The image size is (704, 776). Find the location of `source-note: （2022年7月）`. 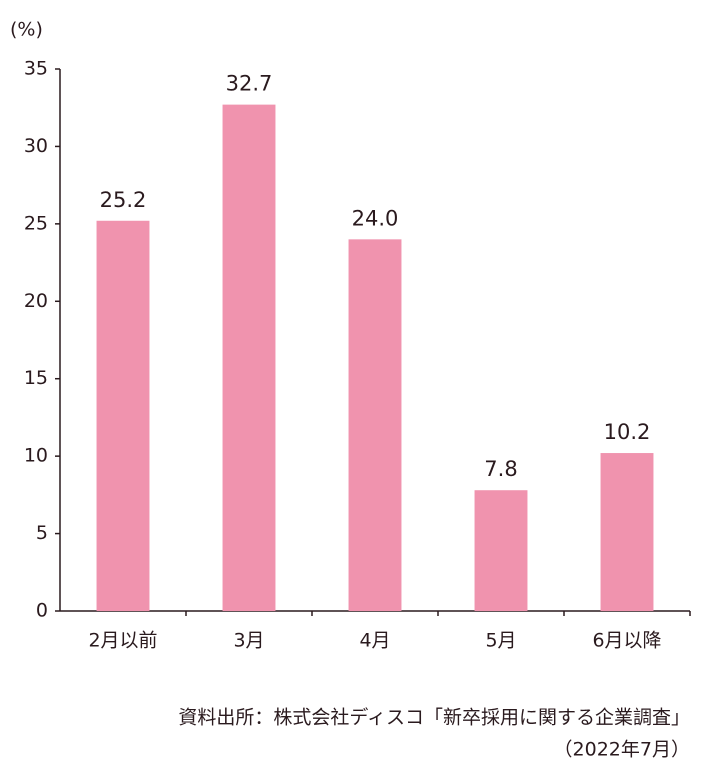

source-note: （2022年7月） is located at coordinates (622, 750).